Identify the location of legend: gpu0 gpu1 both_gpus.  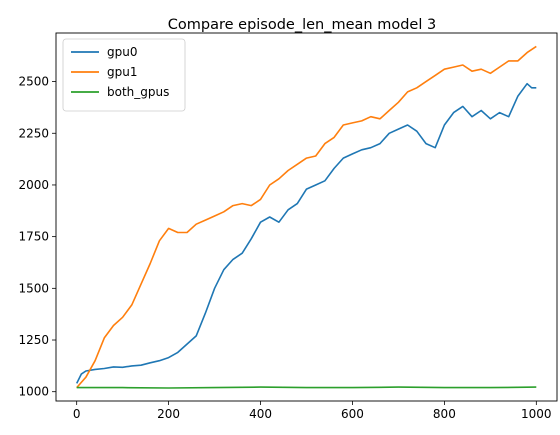
(124, 75).